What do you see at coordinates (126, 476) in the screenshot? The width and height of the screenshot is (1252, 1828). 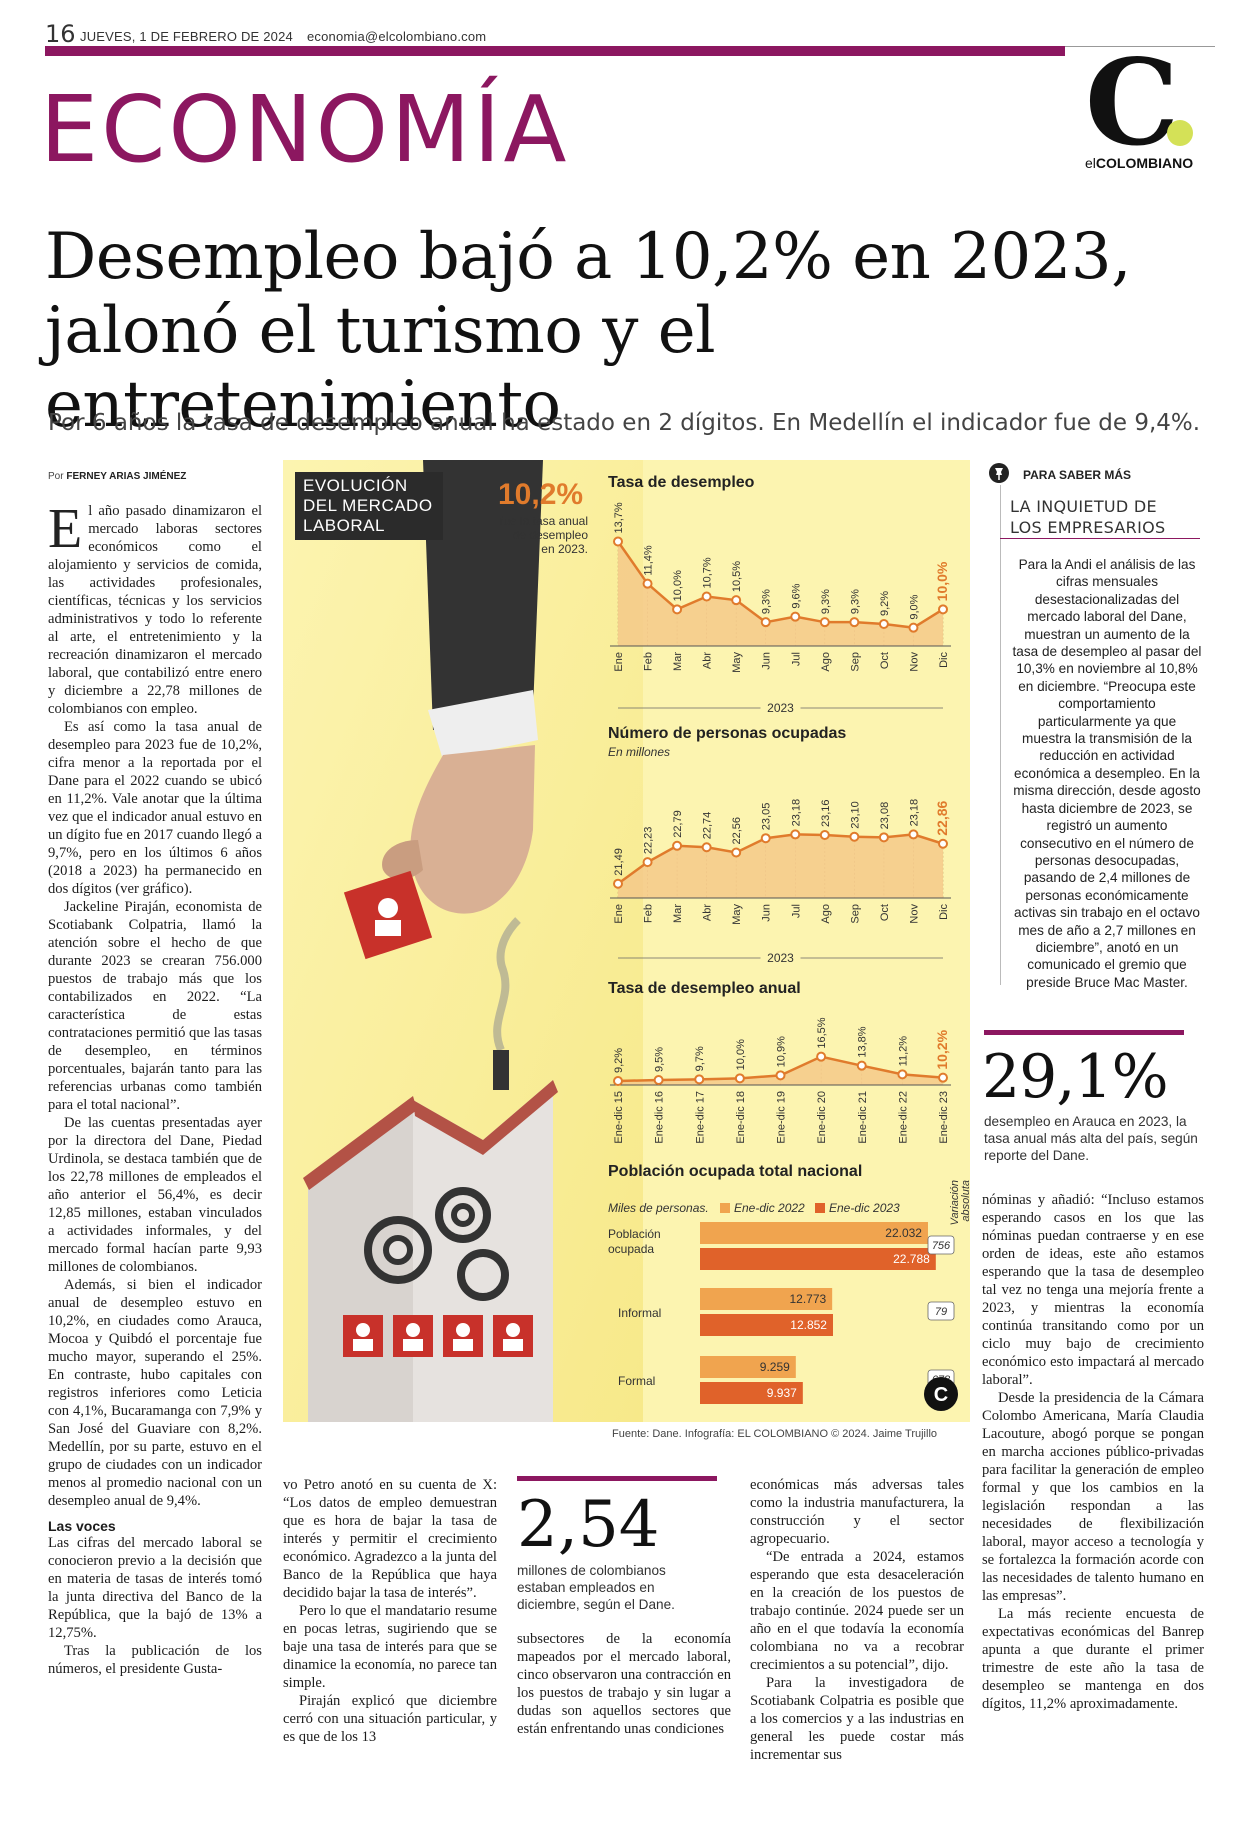 I see `byline-name: FERNEY ARIAS JIMÉNEZ` at bounding box center [126, 476].